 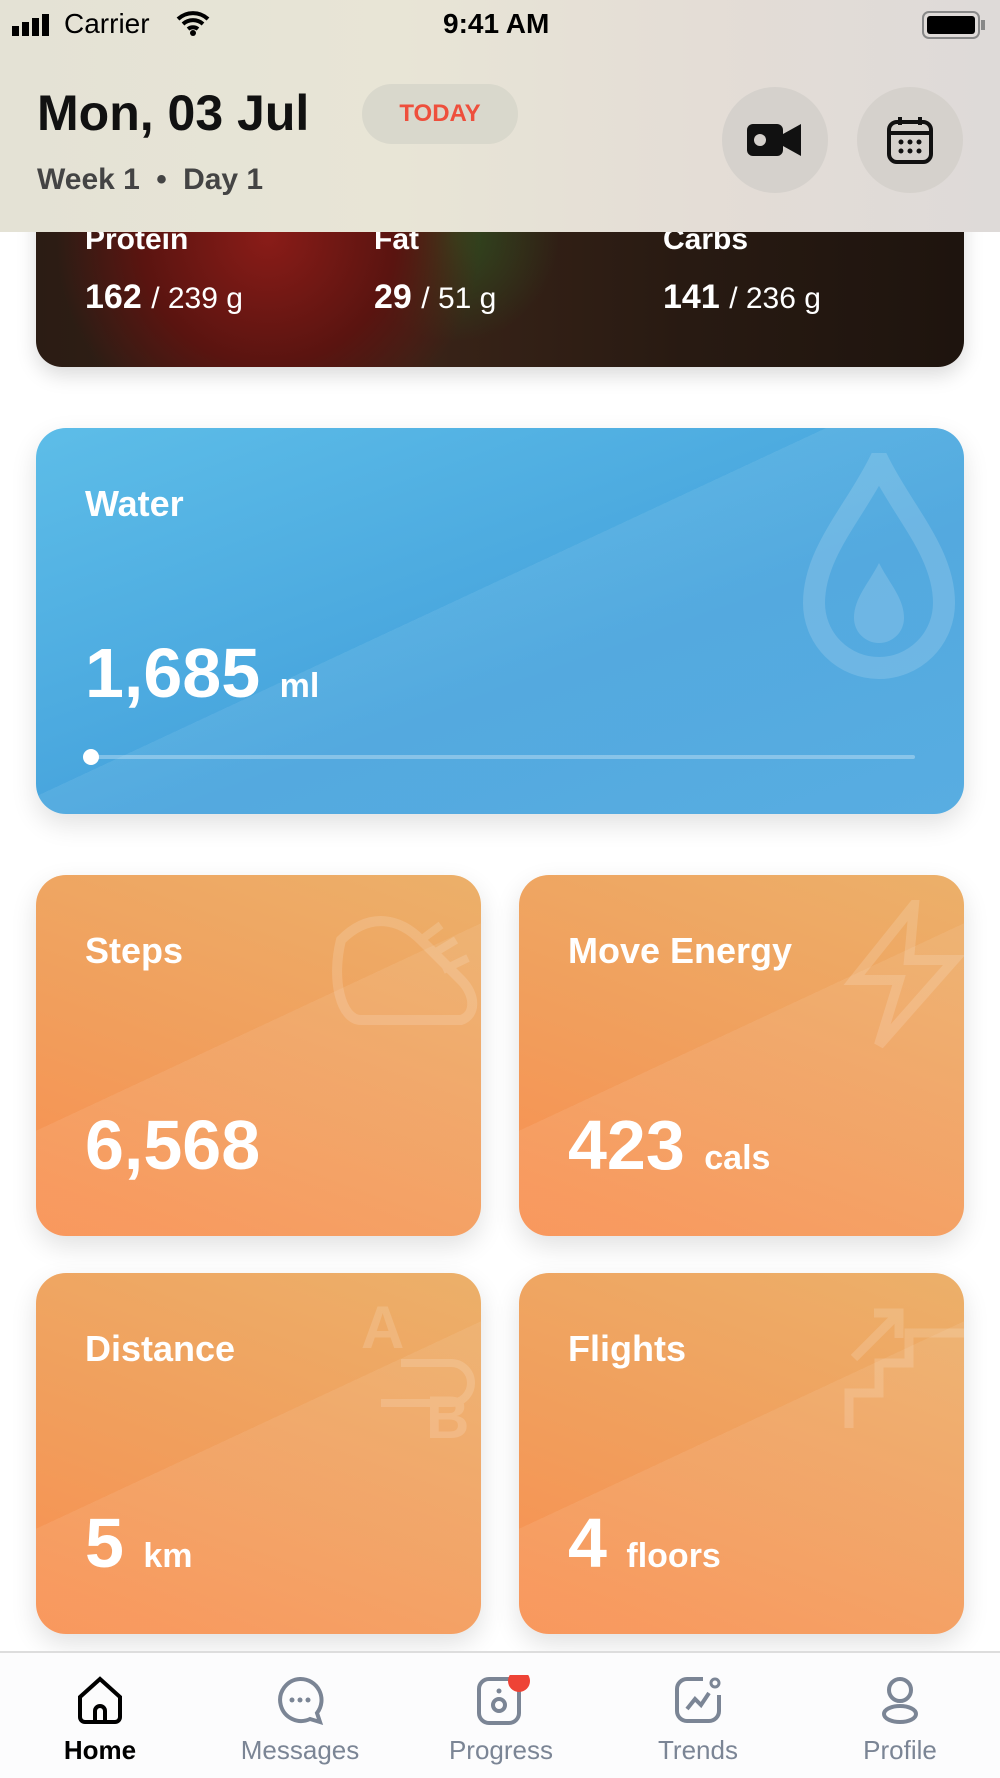 I want to click on tab-label: Progress, so click(x=501, y=1750).